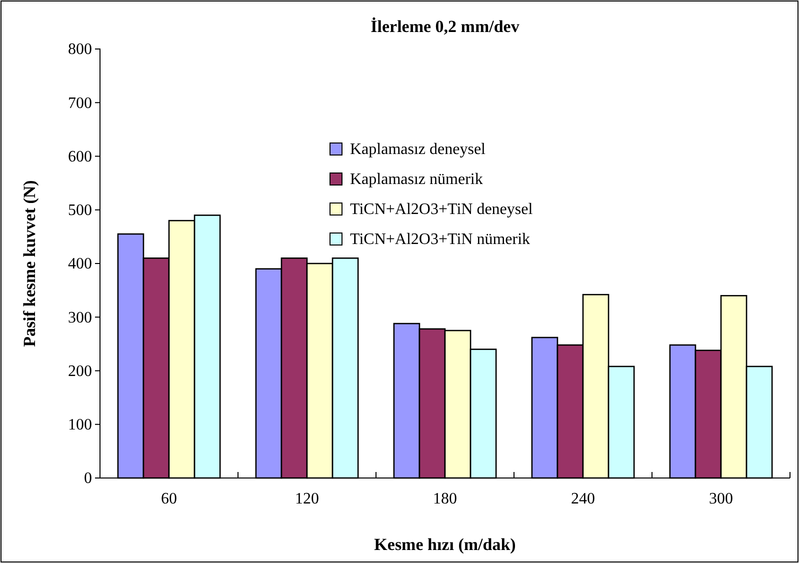 This screenshot has height=564, width=800. I want to click on y-tick-label: 300, so click(80, 317).